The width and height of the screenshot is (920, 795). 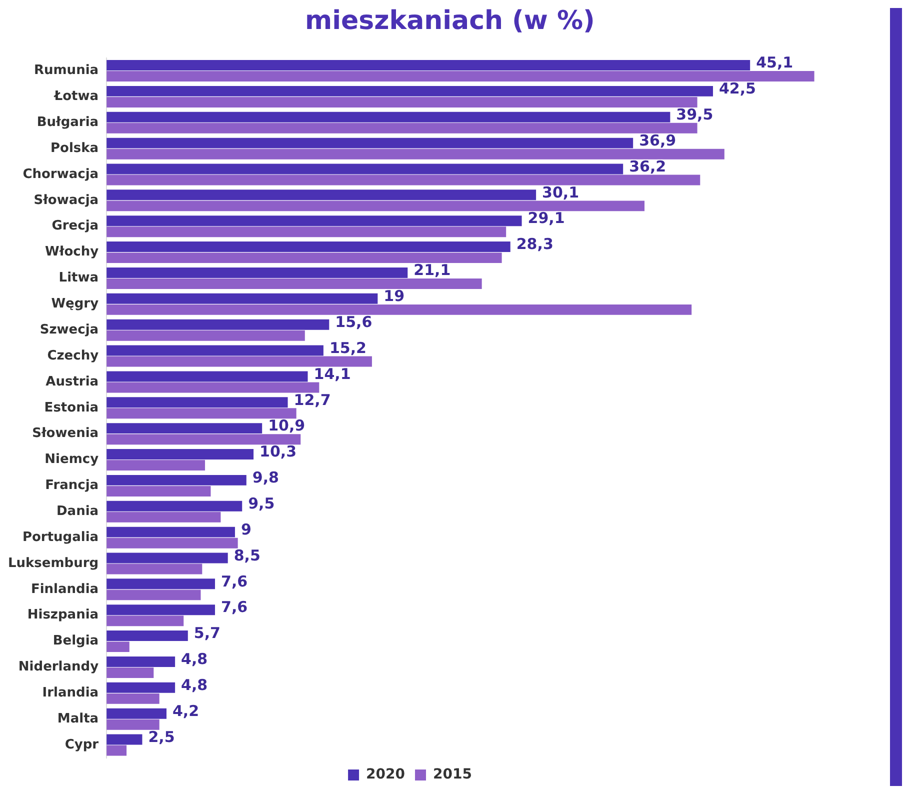 What do you see at coordinates (75, 641) in the screenshot?
I see `y-tick-label: Belgia` at bounding box center [75, 641].